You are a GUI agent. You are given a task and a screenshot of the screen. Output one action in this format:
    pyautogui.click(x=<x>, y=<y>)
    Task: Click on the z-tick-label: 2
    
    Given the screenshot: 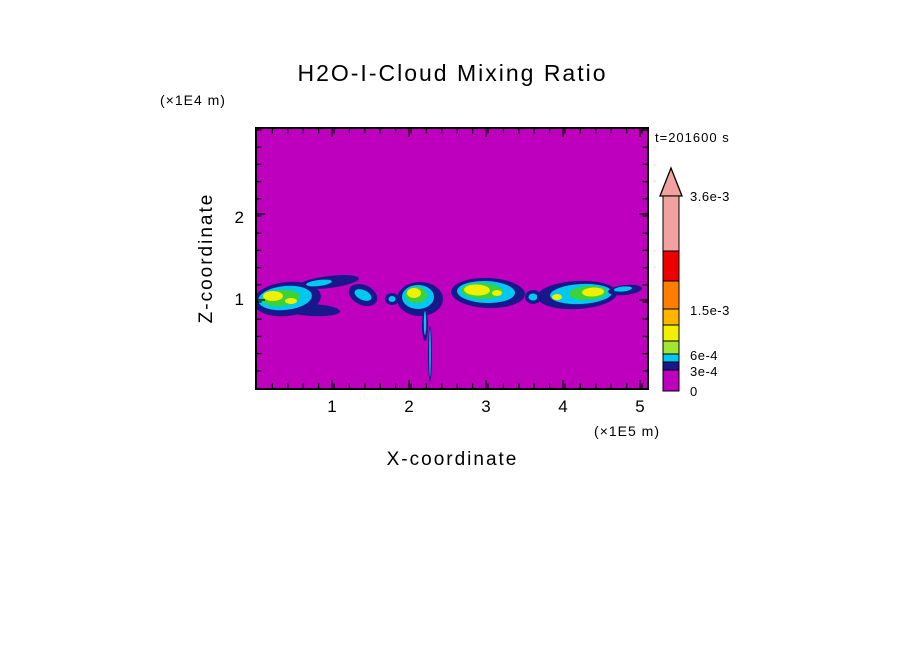 What is the action you would take?
    pyautogui.click(x=239, y=217)
    